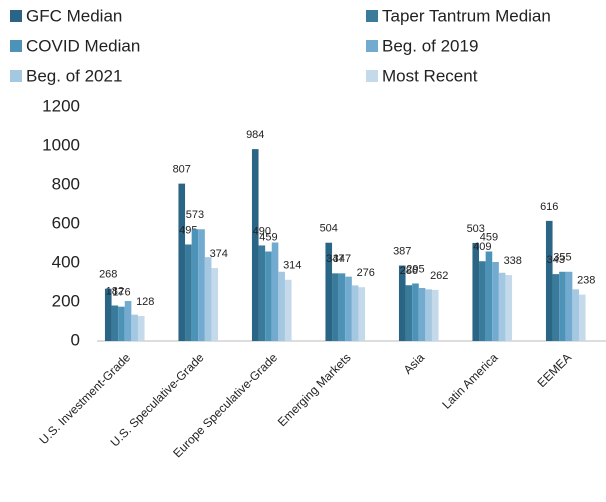 The image size is (606, 502). What do you see at coordinates (74, 15) in the screenshot?
I see `legend-label: GFC Median` at bounding box center [74, 15].